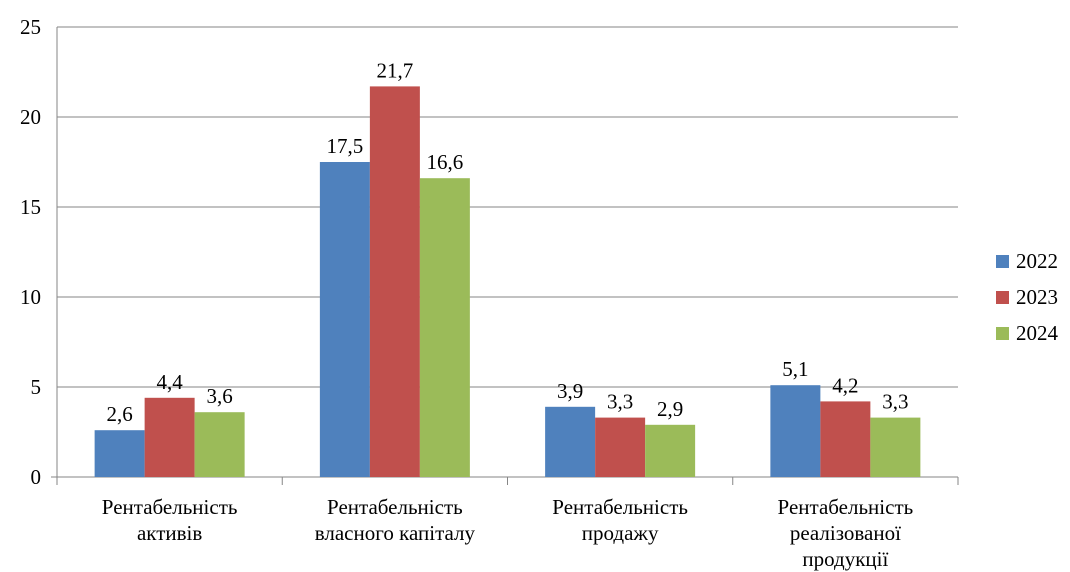 The height and width of the screenshot is (572, 1070). What do you see at coordinates (1002, 261) in the screenshot?
I see `legend-swatch-2022` at bounding box center [1002, 261].